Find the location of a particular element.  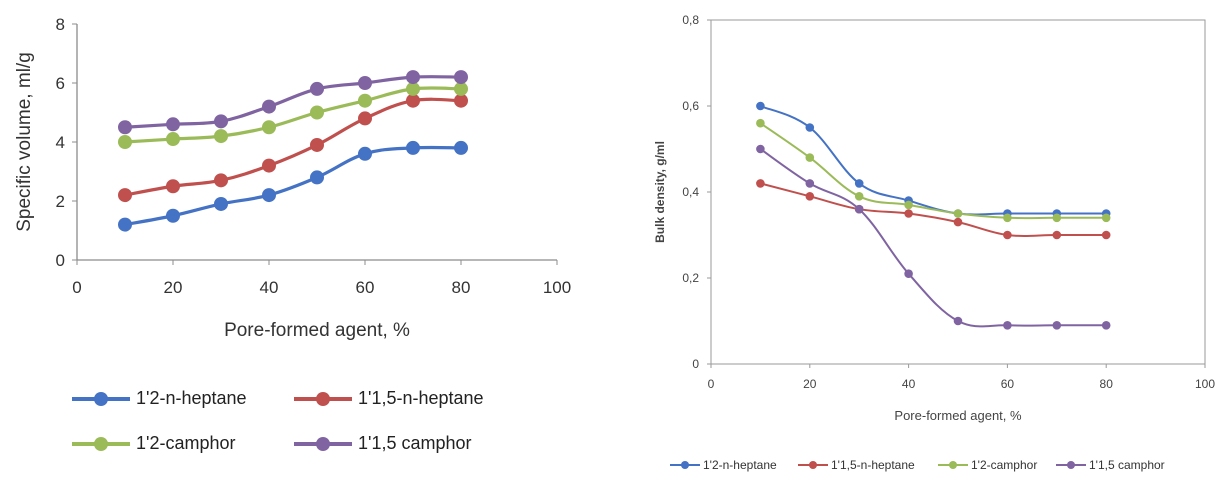

y-tick-label: 2 is located at coordinates (60, 201).